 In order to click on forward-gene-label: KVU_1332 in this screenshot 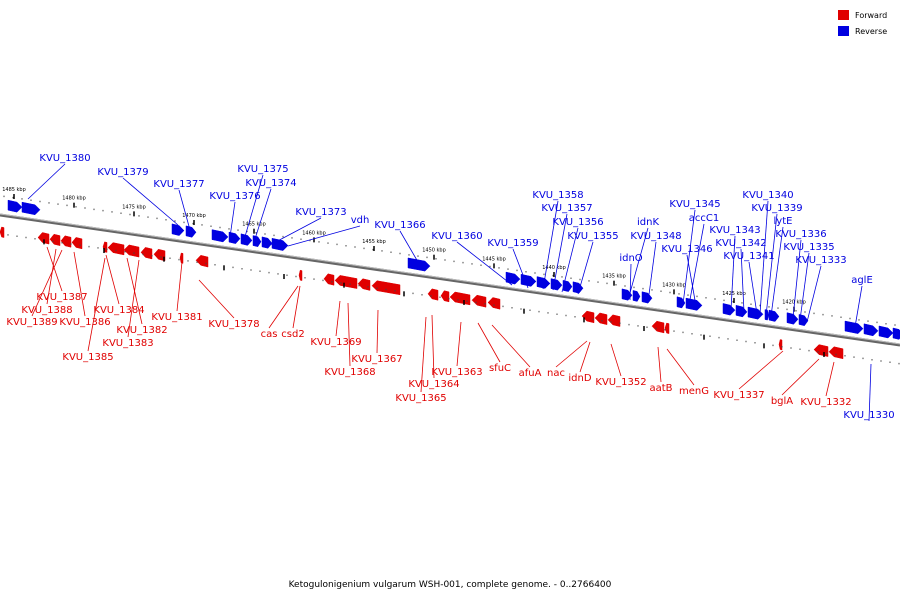, I will do `click(825, 402)`.